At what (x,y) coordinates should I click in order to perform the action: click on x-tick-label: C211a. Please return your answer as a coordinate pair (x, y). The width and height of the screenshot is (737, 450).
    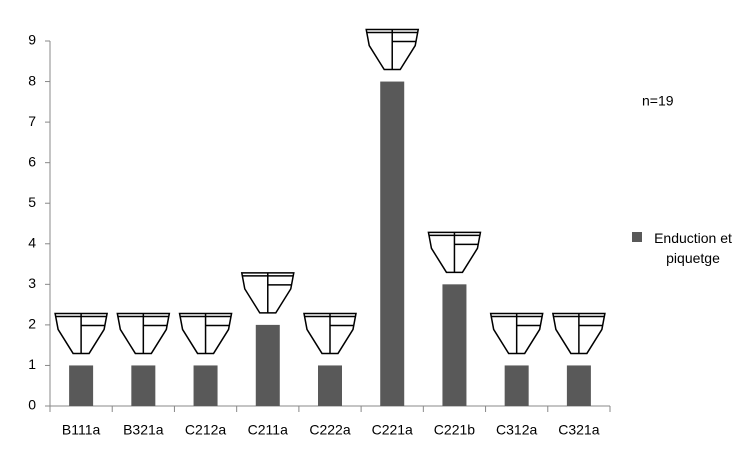
    Looking at the image, I should click on (268, 430).